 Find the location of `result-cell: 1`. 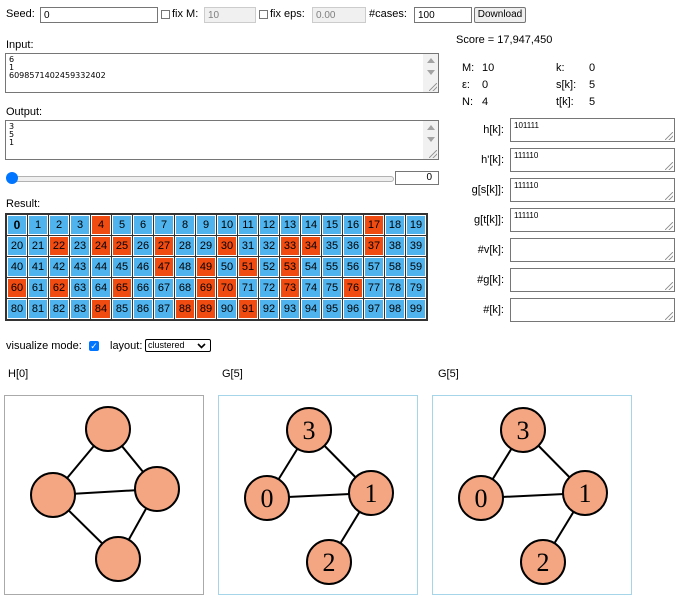

result-cell: 1 is located at coordinates (38, 225).